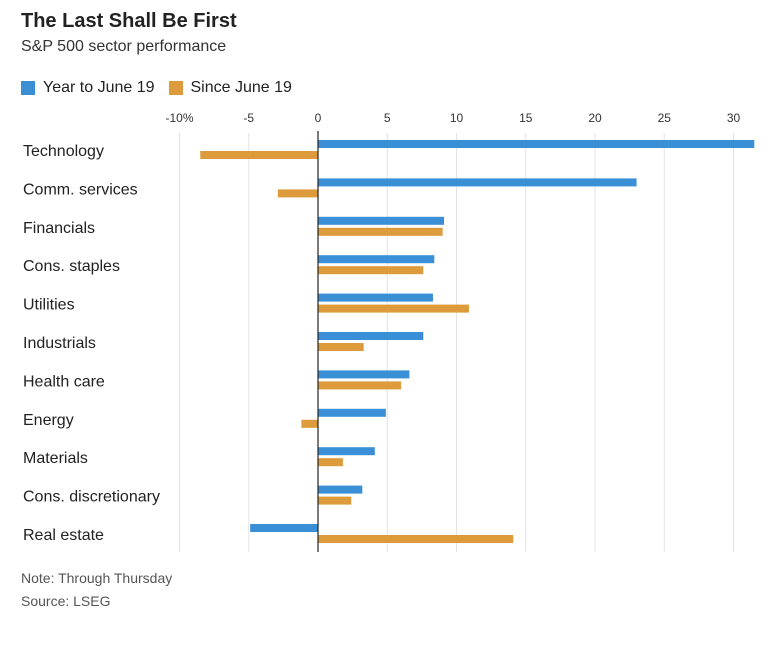 This screenshot has height=656, width=770. Describe the element at coordinates (734, 118) in the screenshot. I see `x-tick-label: 30` at that location.